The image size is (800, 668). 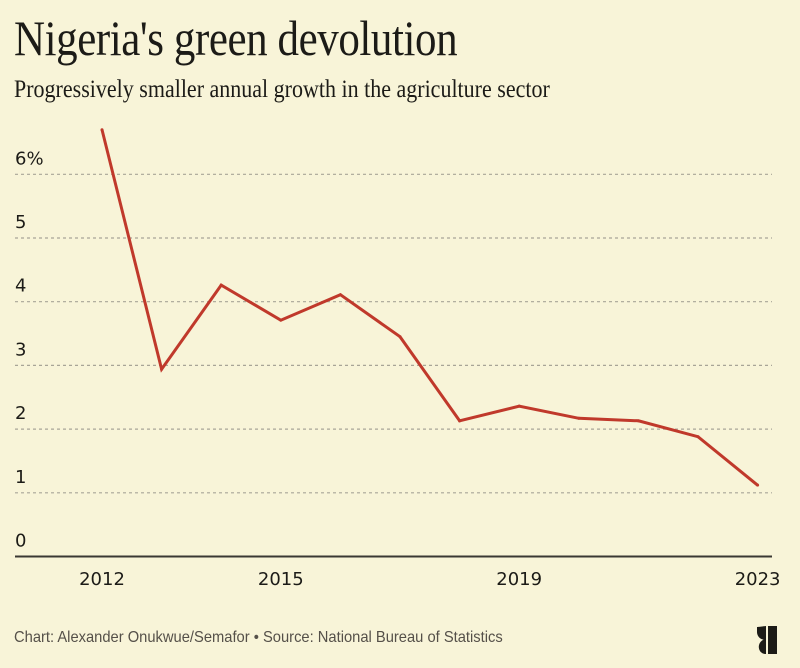 What do you see at coordinates (429, 579) in the screenshot?
I see `x-axis-labels: 2012 2015 2019 2023` at bounding box center [429, 579].